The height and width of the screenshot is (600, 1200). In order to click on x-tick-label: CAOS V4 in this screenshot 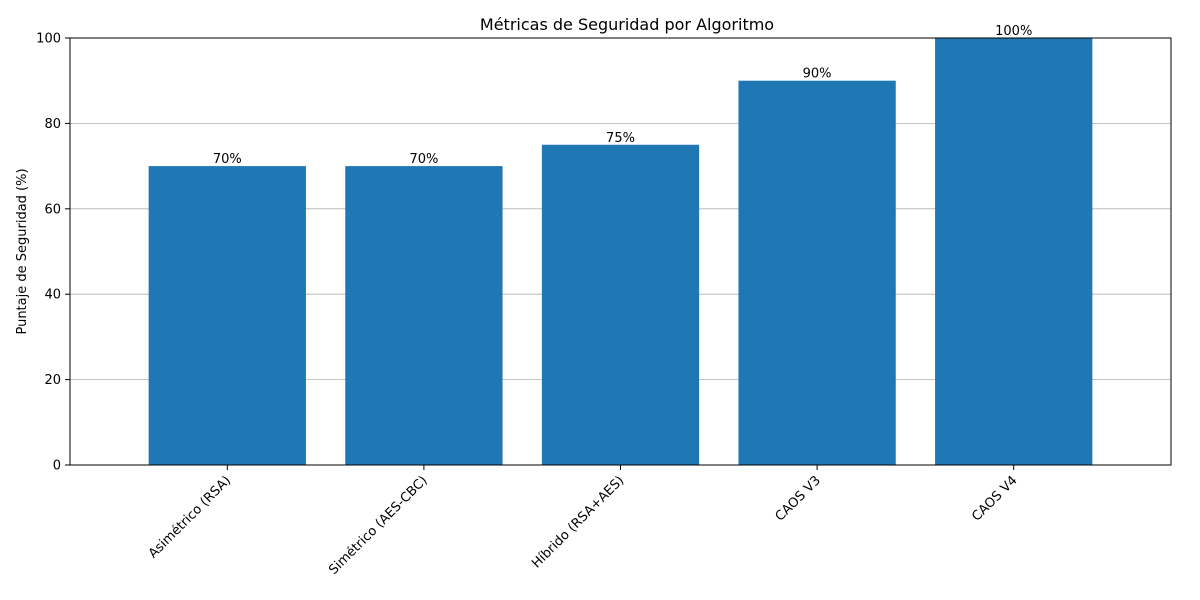, I will do `click(994, 498)`.